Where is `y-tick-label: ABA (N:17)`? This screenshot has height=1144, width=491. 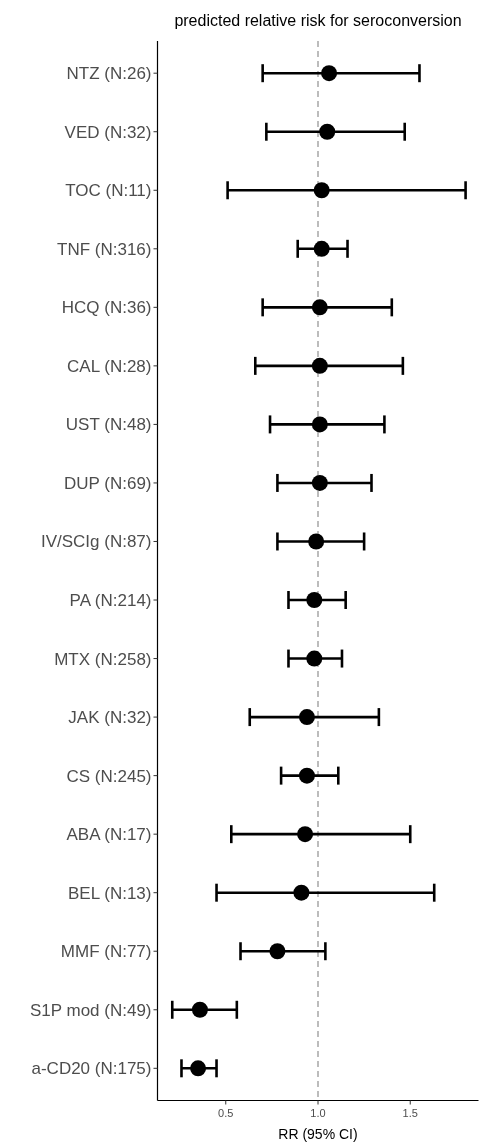
y-tick-label: ABA (N:17) is located at coordinates (109, 835).